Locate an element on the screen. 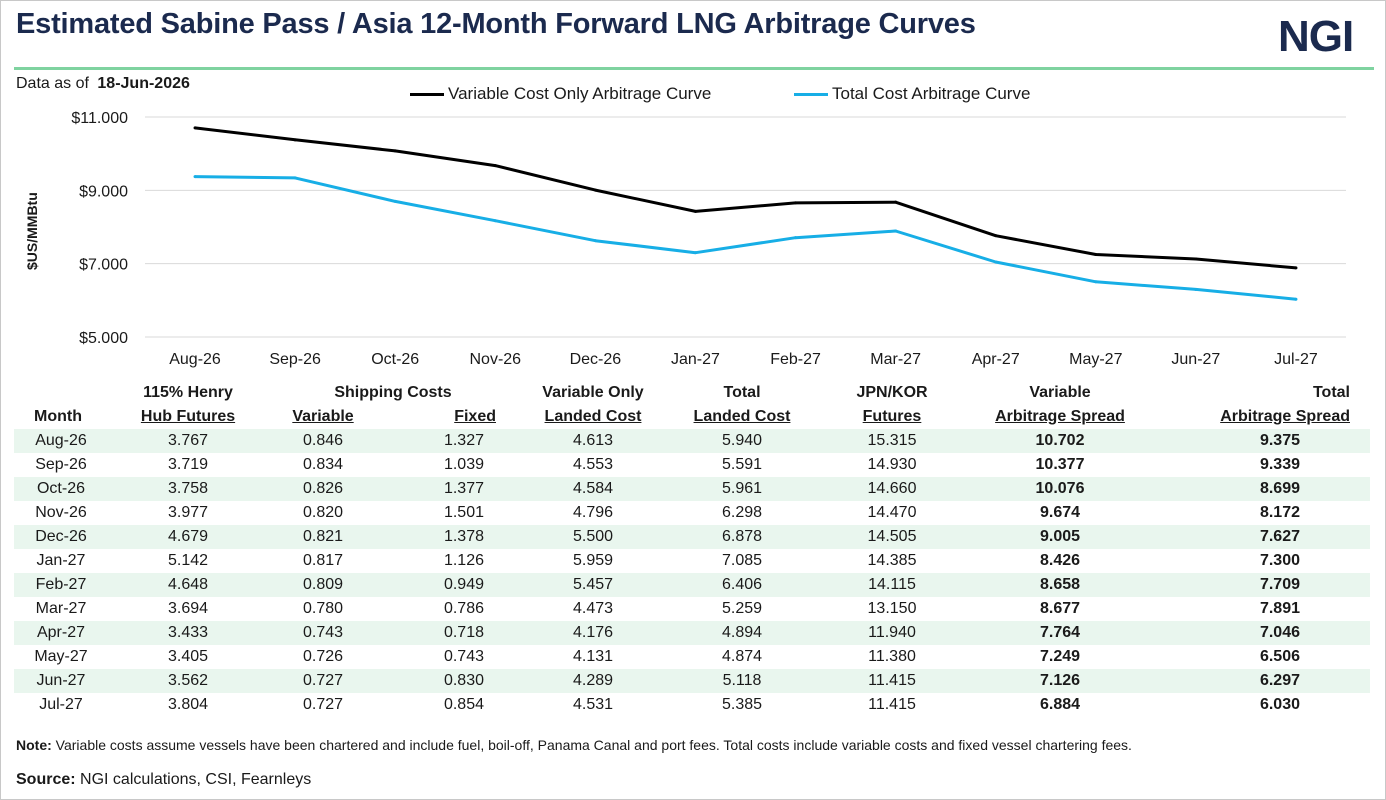  table-cell: 5.961 is located at coordinates (742, 488).